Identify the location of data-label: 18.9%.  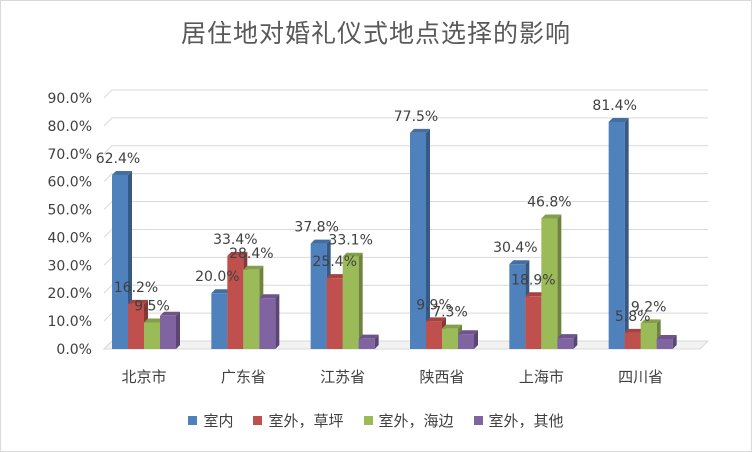
(533, 280).